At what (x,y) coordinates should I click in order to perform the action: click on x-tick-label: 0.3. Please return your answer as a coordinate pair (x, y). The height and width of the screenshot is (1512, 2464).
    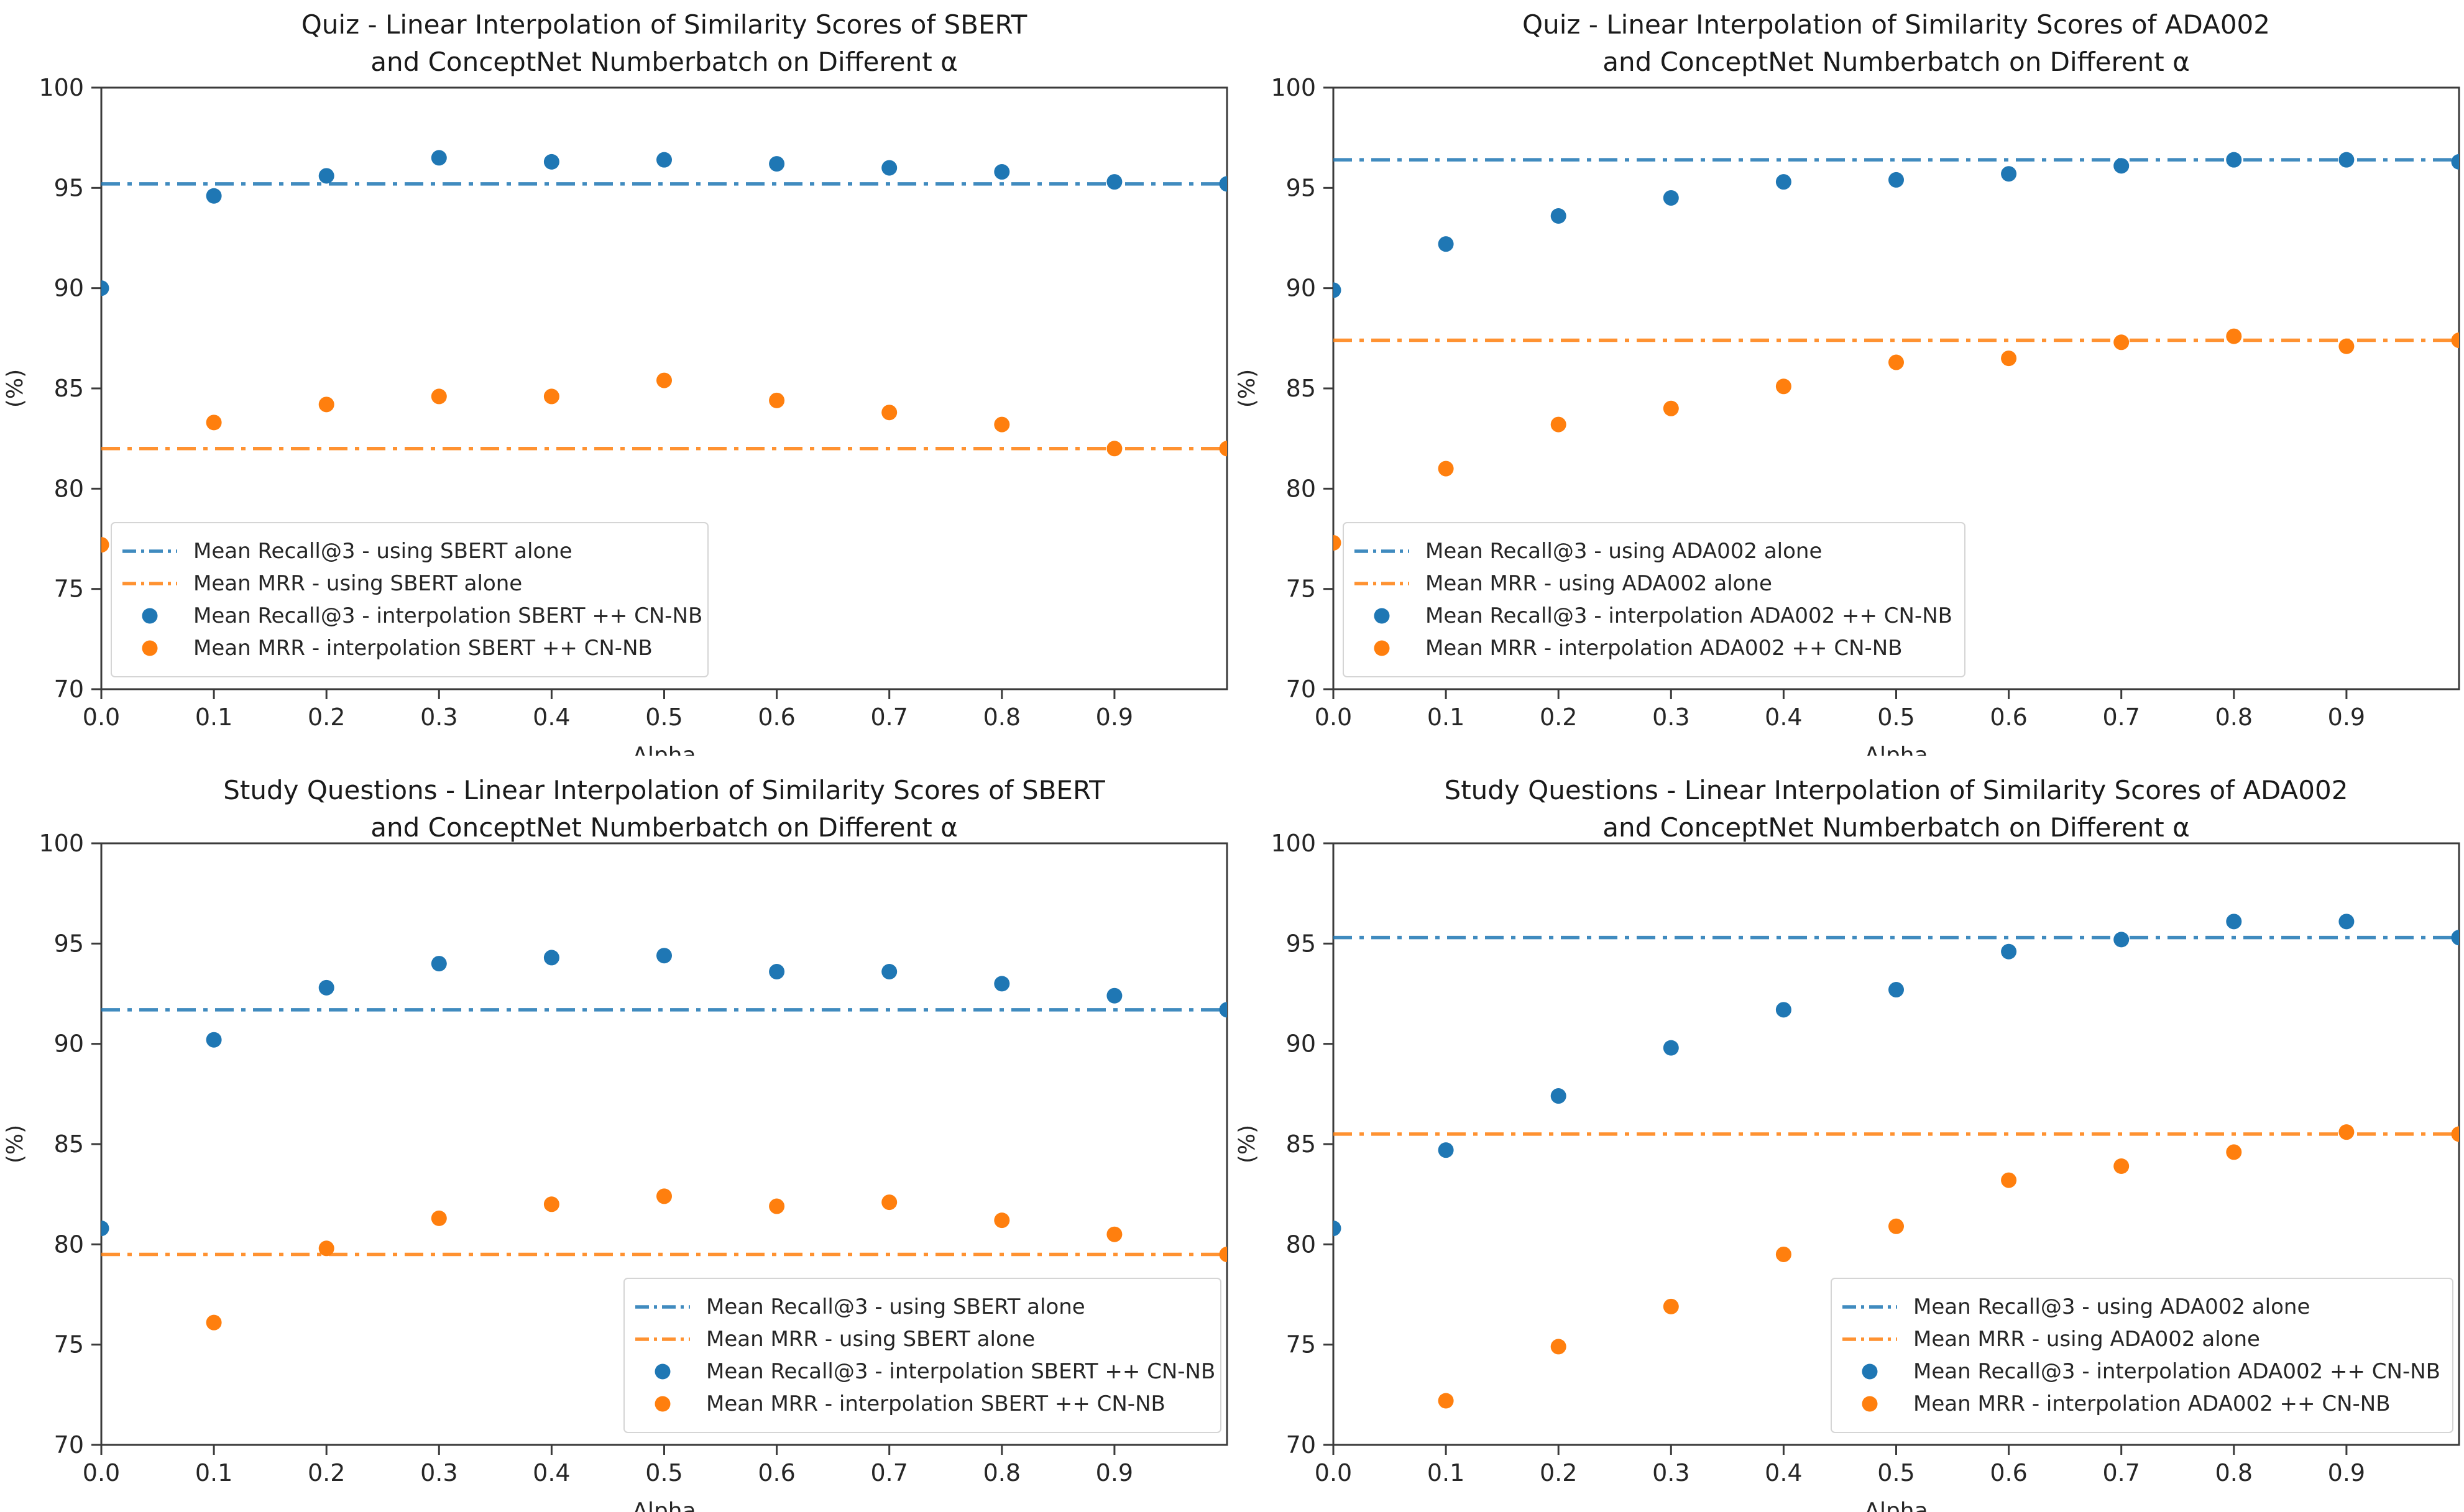
    Looking at the image, I should click on (438, 717).